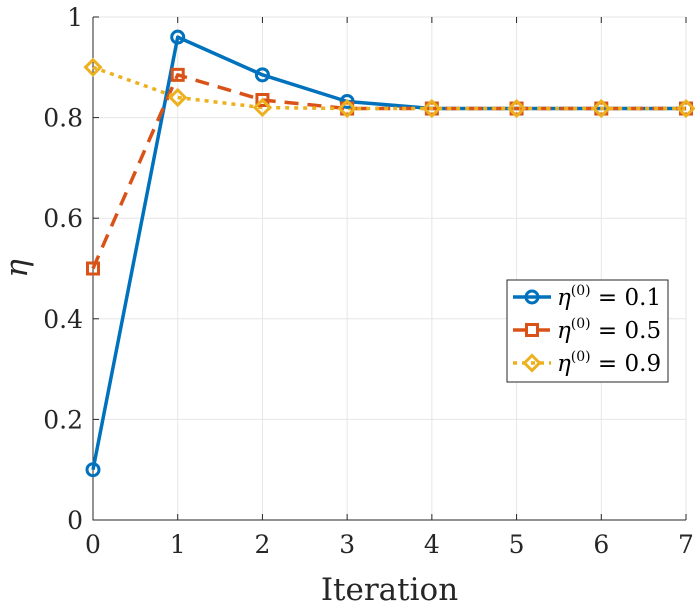 This screenshot has height=605, width=695. Describe the element at coordinates (93, 544) in the screenshot. I see `x-tick-label: 0` at that location.